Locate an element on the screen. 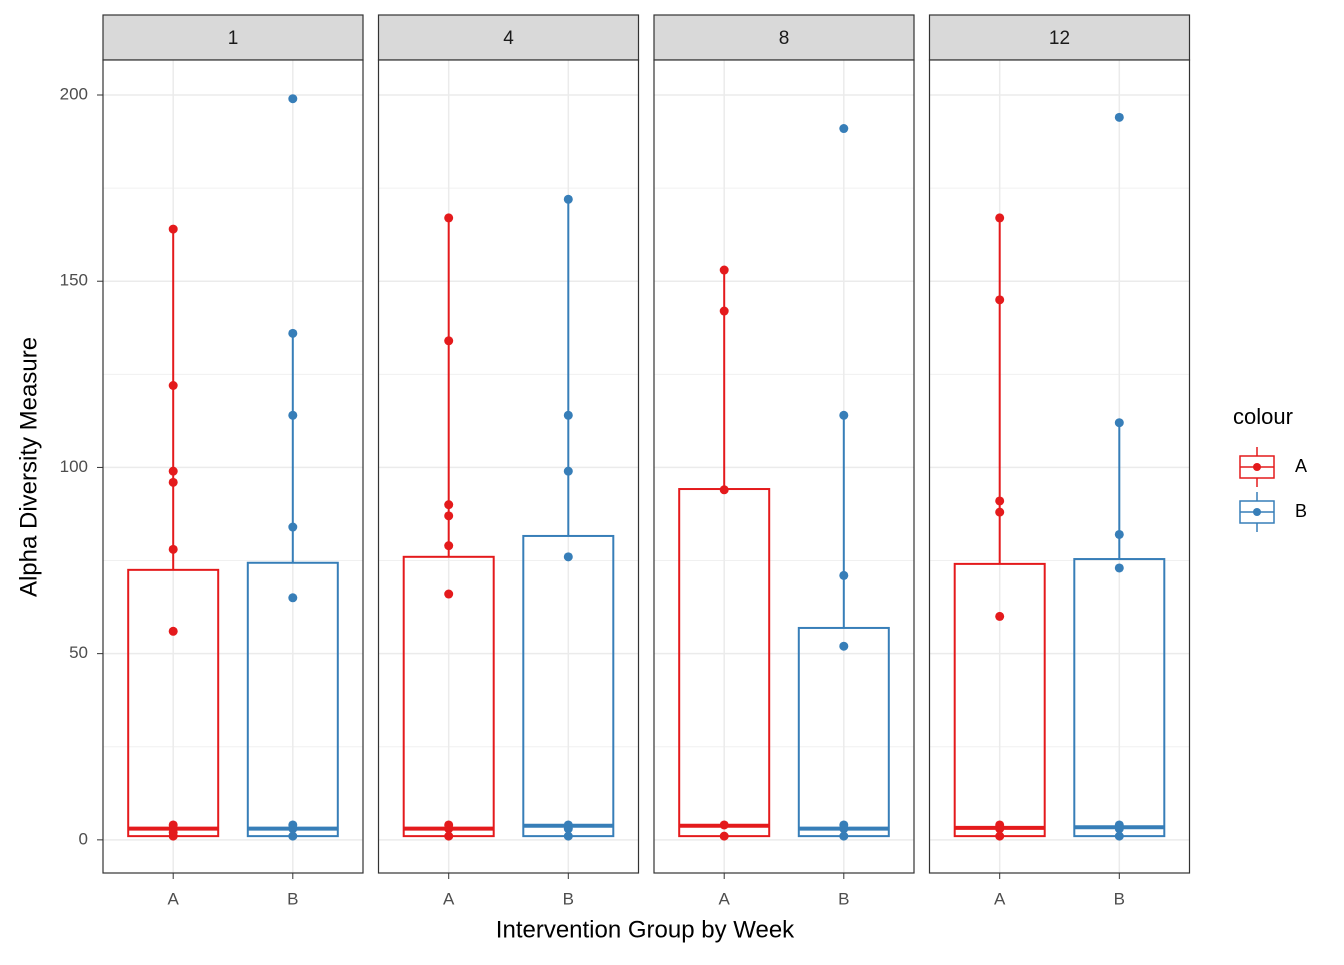  strip-label: 8 is located at coordinates (784, 38).